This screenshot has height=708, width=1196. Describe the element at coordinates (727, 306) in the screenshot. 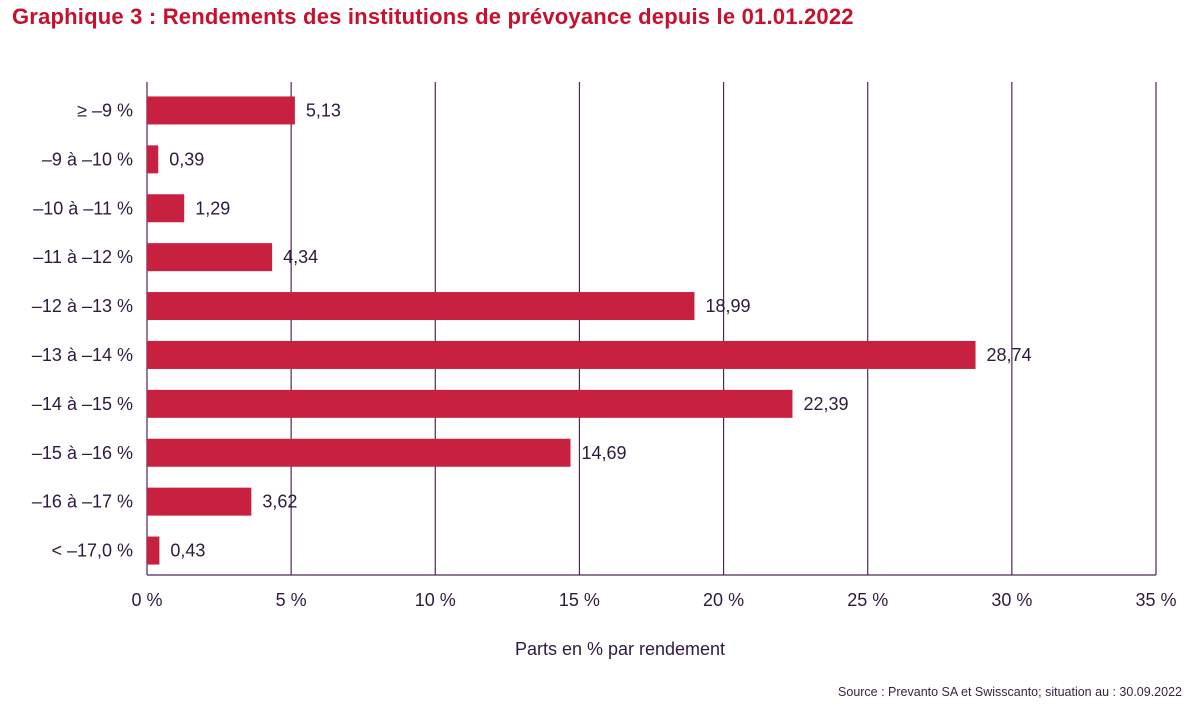

I see `data-label: 18,99` at that location.